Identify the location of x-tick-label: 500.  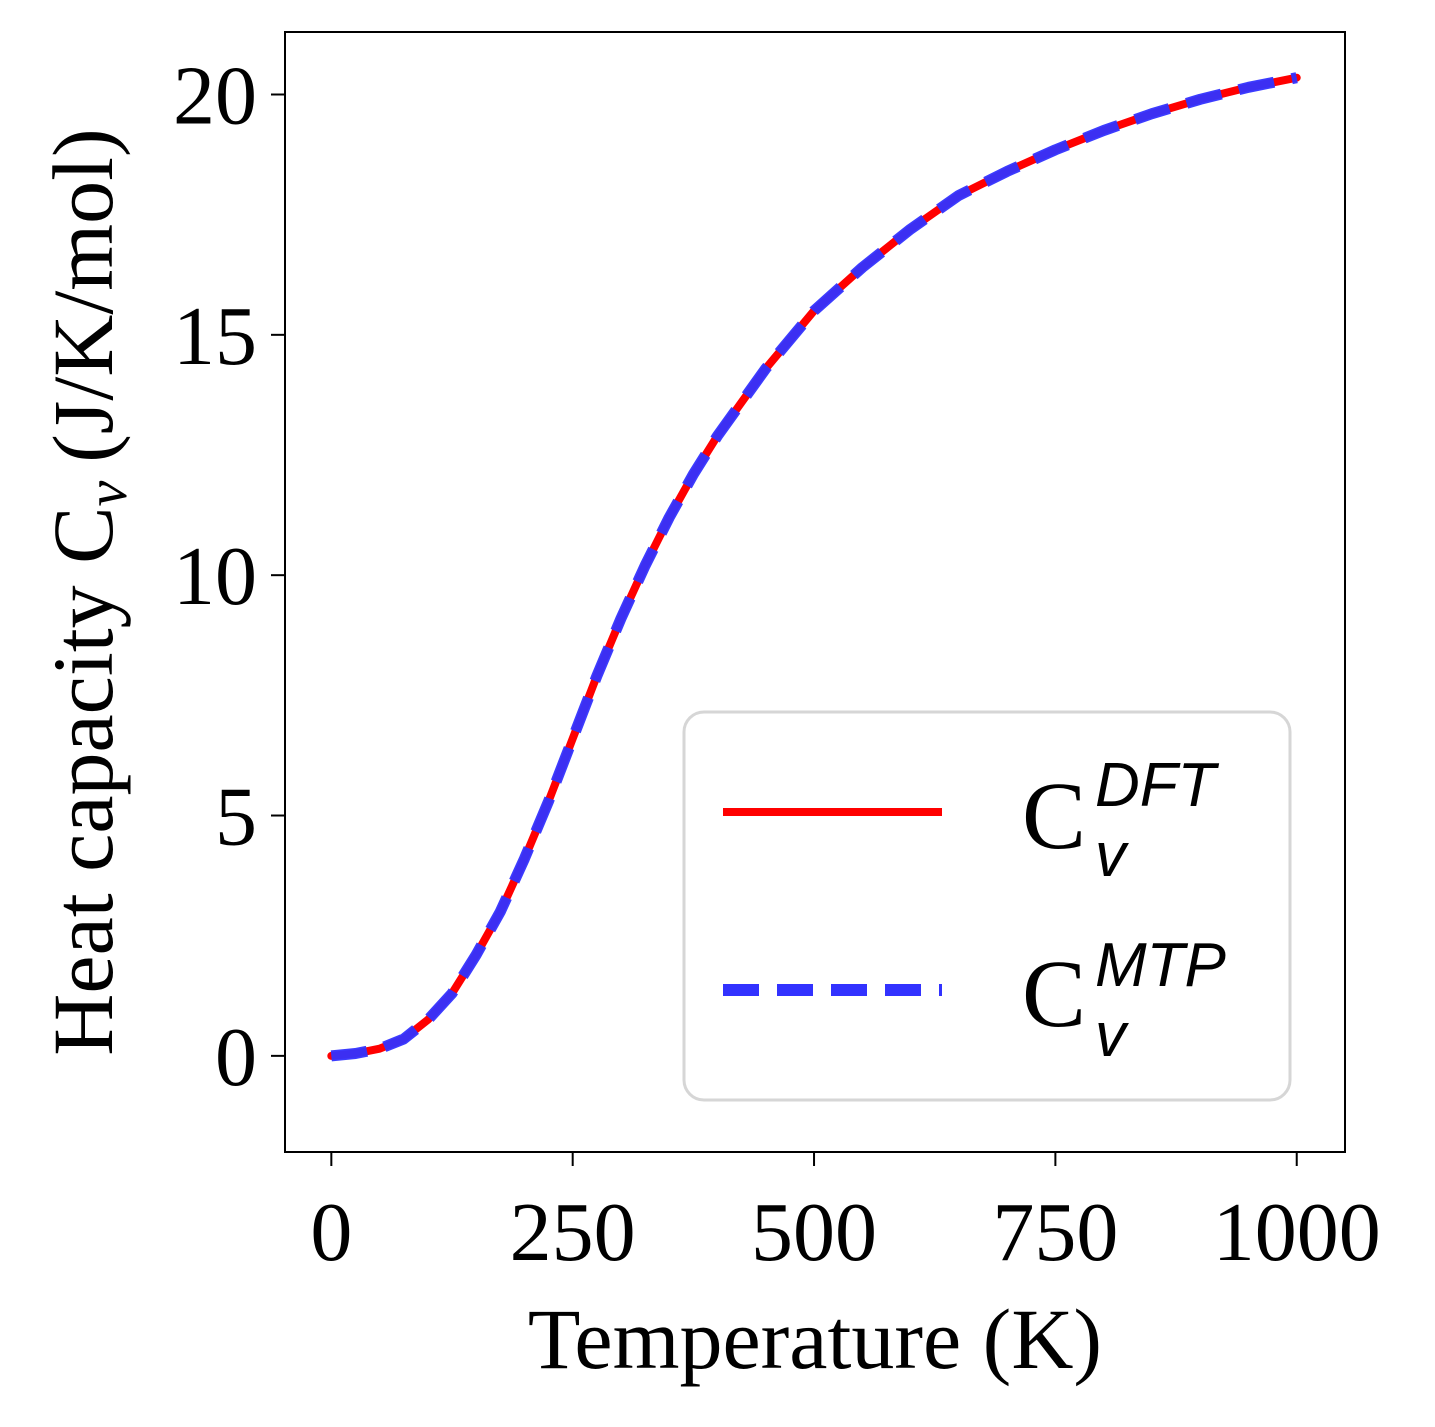
(814, 1232).